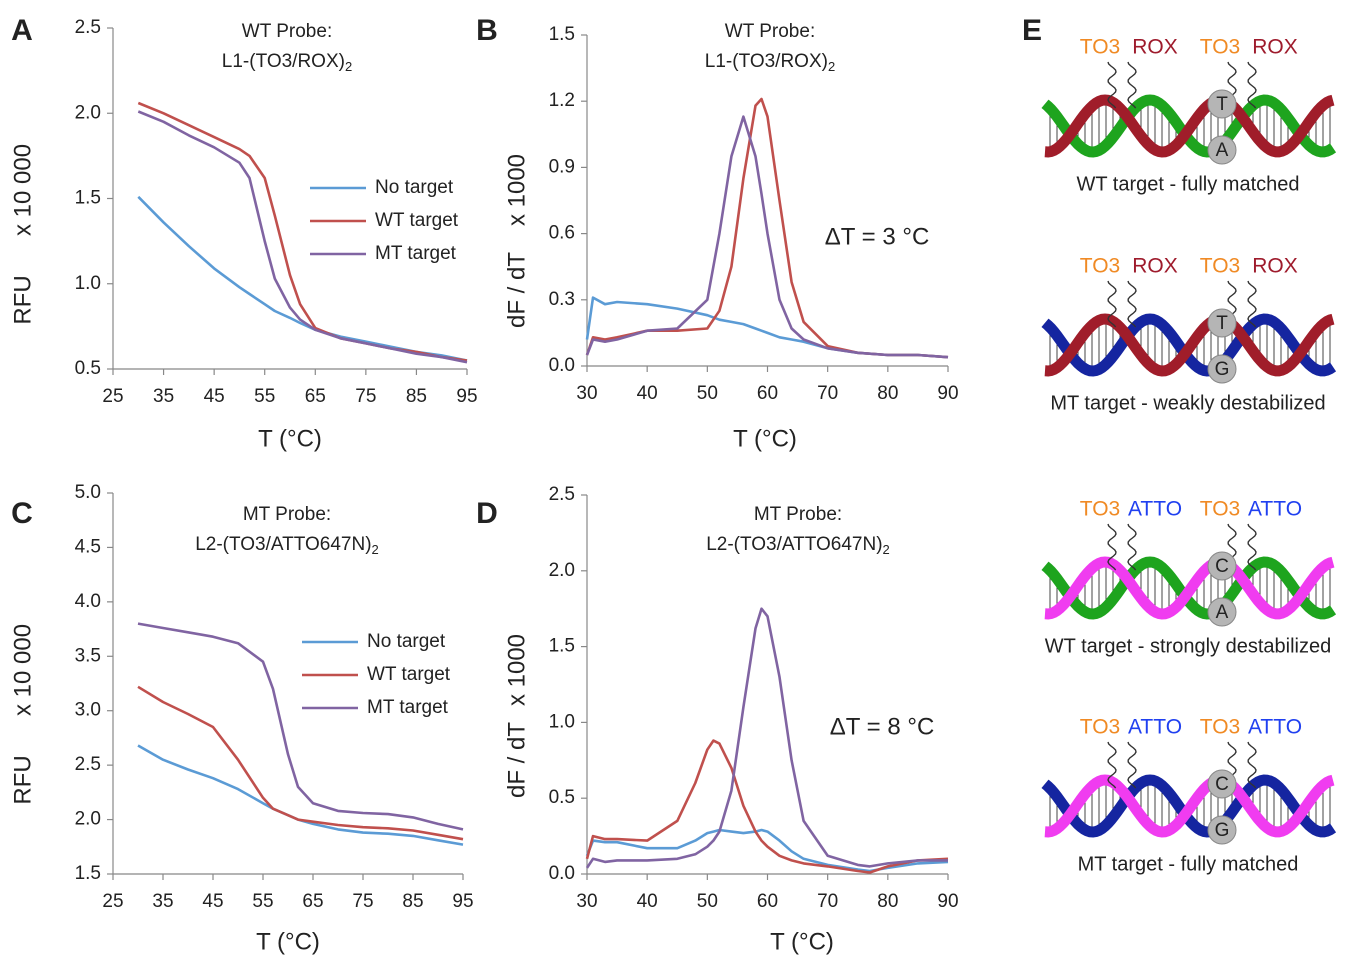 This screenshot has width=1353, height=958. I want to click on x-tick-label: 95, so click(466, 396).